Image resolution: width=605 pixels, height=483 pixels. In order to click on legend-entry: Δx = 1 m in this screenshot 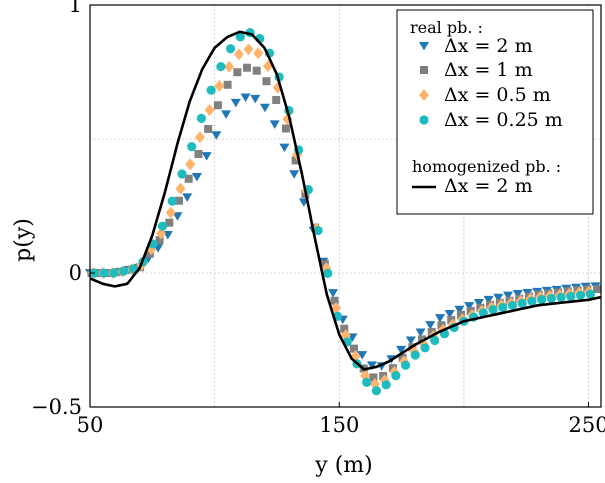, I will do `click(488, 70)`.